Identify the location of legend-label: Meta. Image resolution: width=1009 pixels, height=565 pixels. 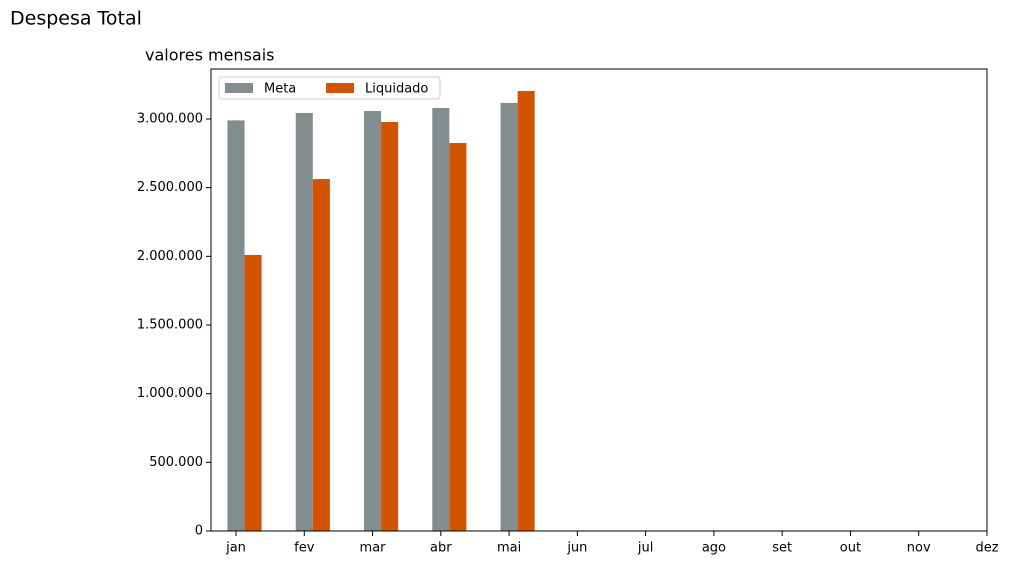
(280, 89).